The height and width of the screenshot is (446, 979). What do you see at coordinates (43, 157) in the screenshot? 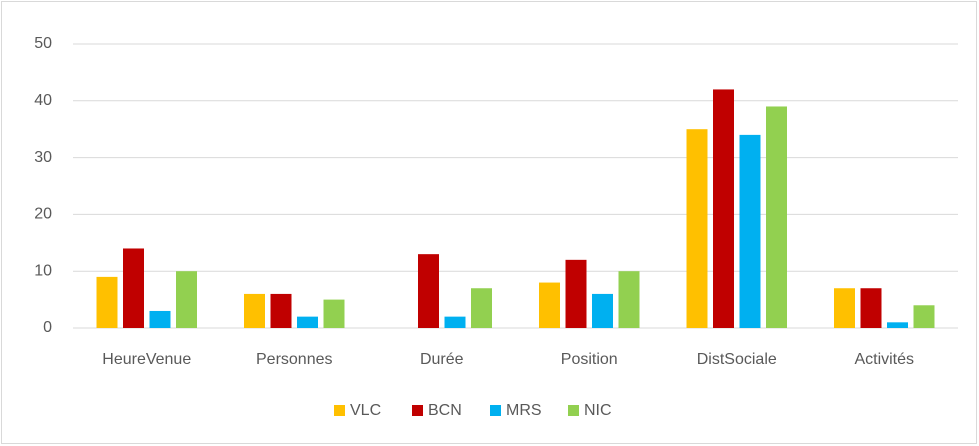
I see `y-tick-label: 30` at bounding box center [43, 157].